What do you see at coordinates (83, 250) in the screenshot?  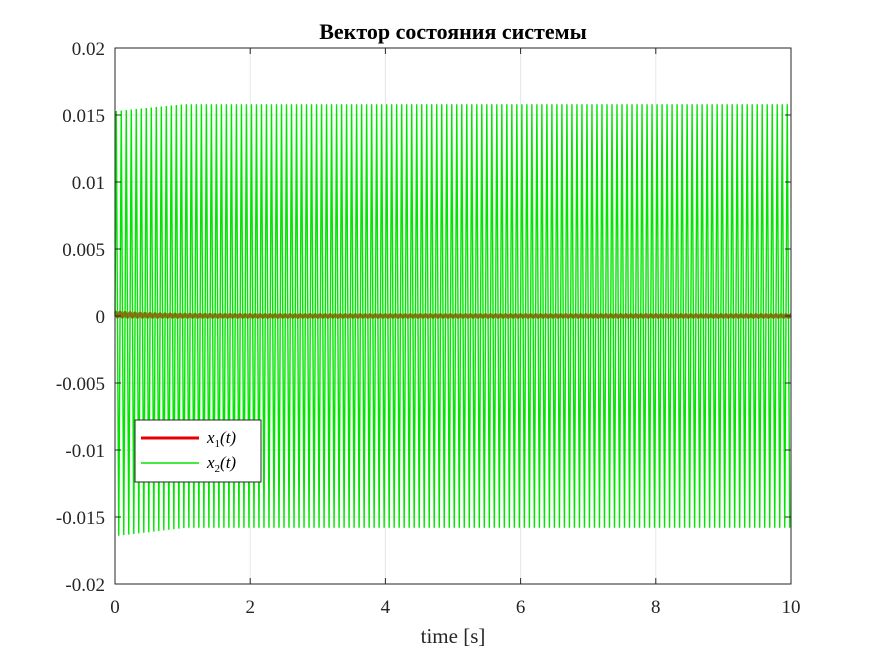 I see `y-tick-label: 0.005` at bounding box center [83, 250].